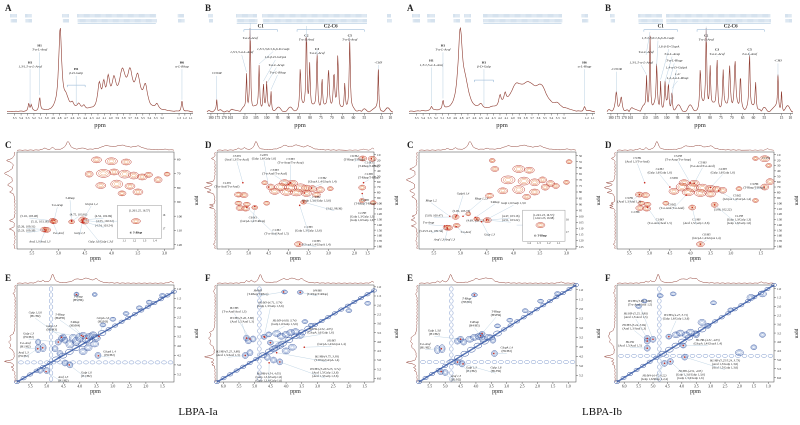  I want to click on svg-text: C5/H3, so click(275, 170).